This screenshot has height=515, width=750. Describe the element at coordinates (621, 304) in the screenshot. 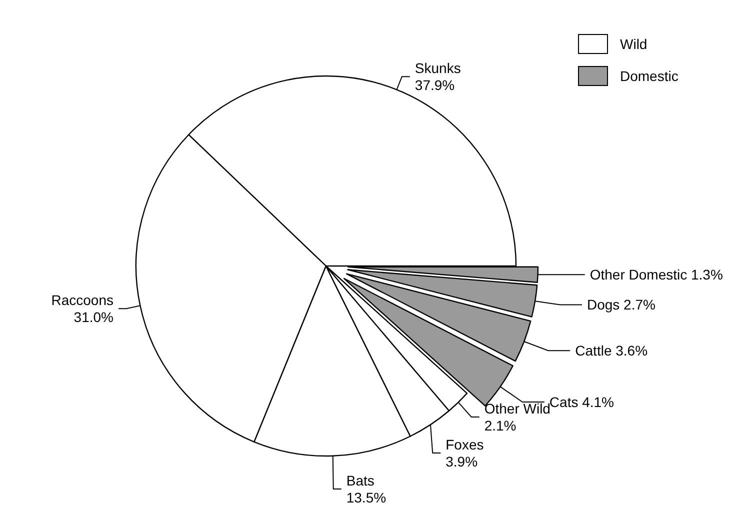

I see `slice-label: Dogs 2.7%` at that location.